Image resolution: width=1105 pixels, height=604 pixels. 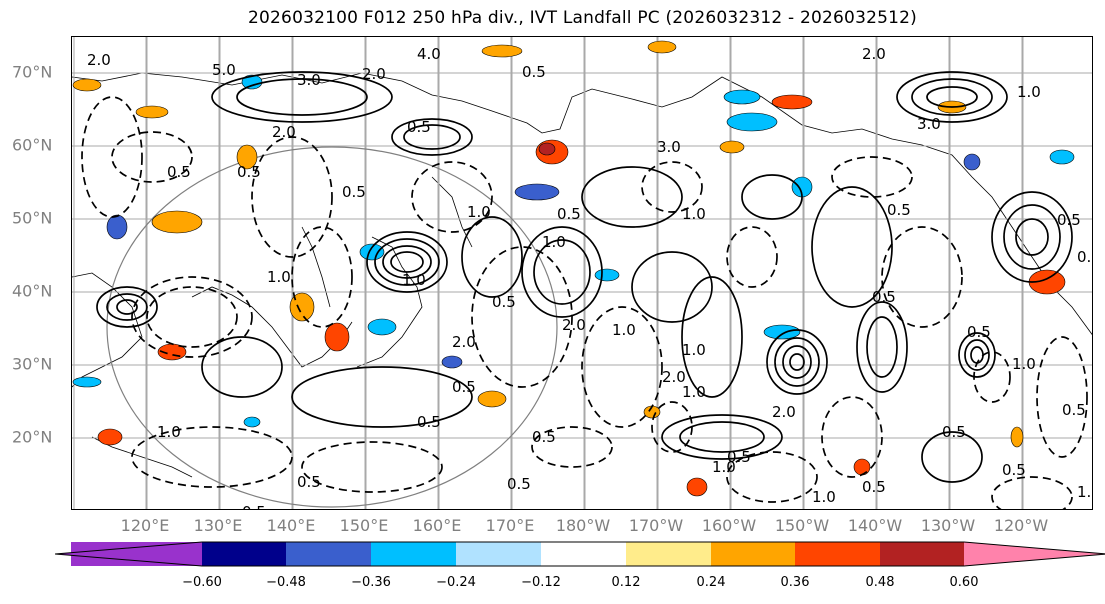 I want to click on colorbar-tick-label: −0.36, so click(x=371, y=582).